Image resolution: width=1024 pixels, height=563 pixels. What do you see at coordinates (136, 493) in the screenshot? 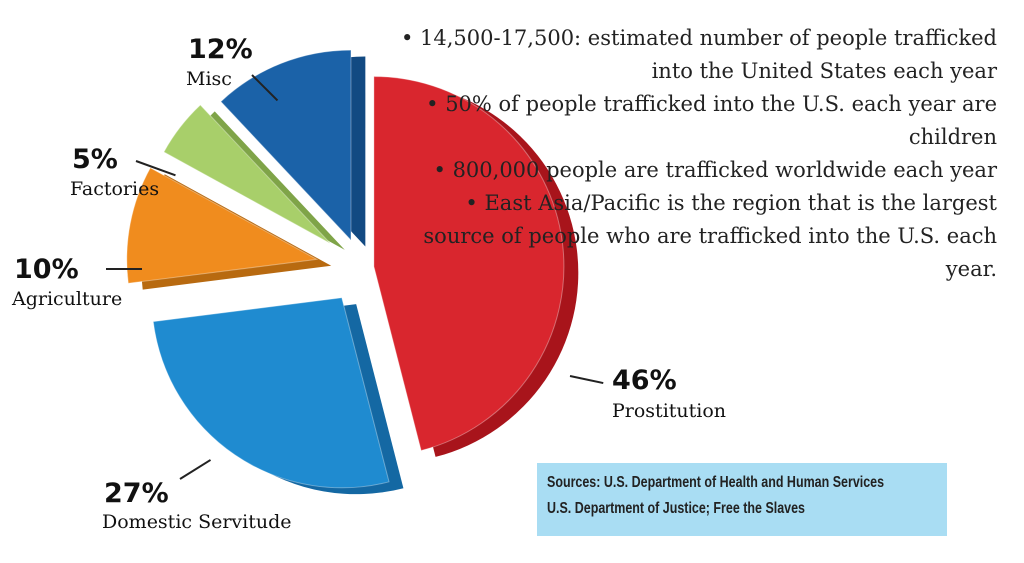
I see `slice-value-label-domestic-servitude: 27%` at bounding box center [136, 493].